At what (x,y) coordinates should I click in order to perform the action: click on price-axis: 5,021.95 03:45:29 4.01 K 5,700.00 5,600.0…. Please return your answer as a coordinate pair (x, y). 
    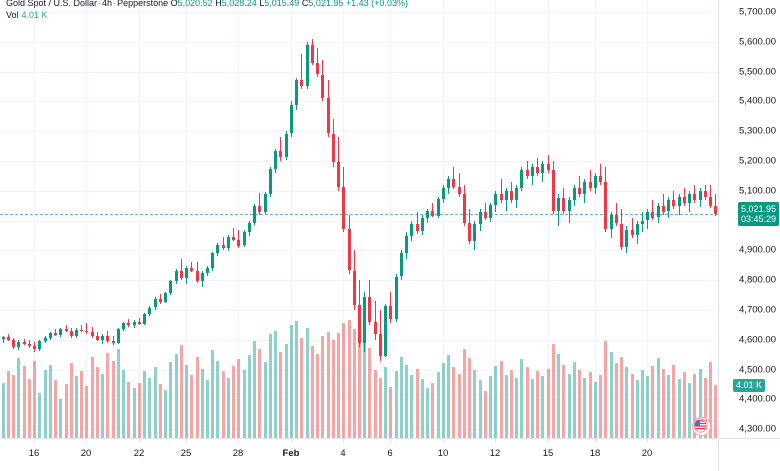
    Looking at the image, I should click on (749, 219).